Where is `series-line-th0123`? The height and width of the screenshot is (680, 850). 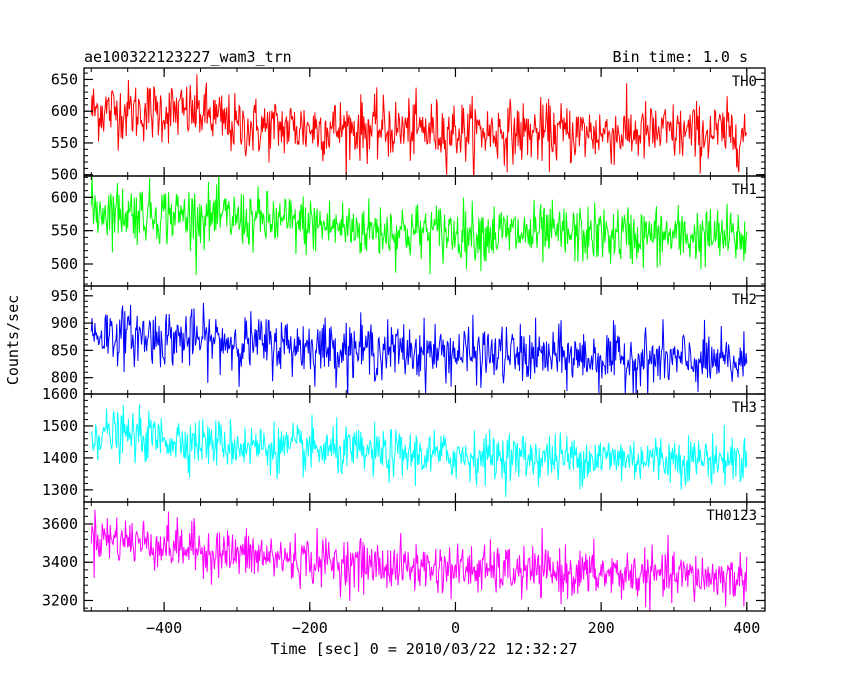
series-line-th0123 is located at coordinates (419, 560).